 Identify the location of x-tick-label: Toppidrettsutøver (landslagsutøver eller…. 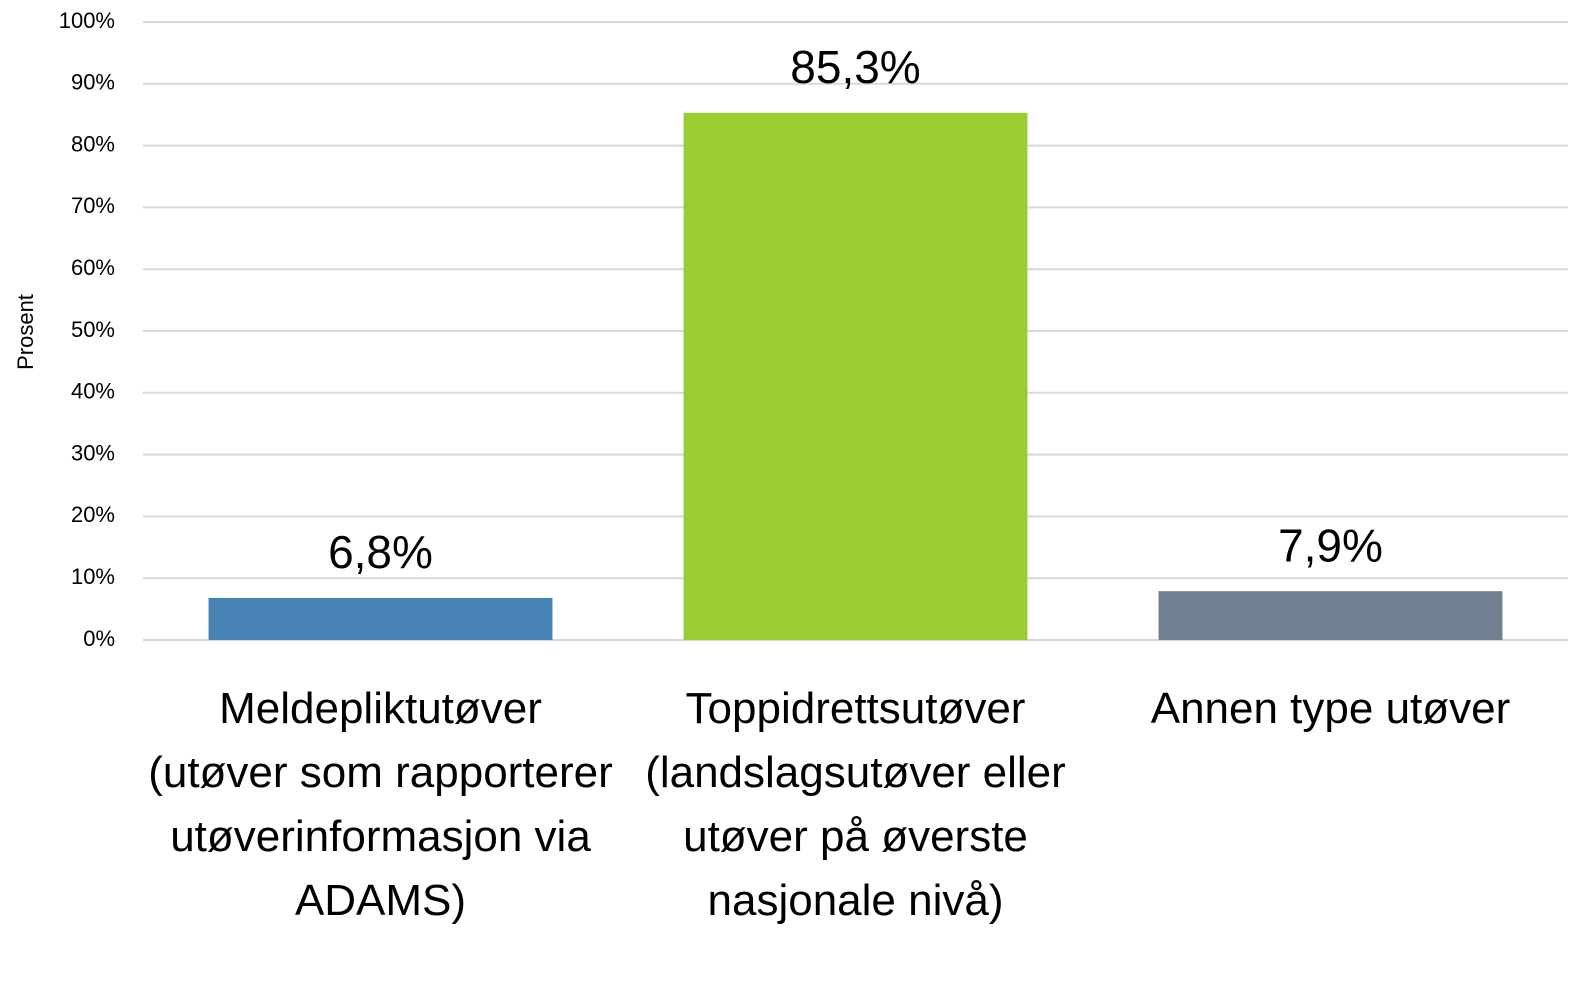
(855, 804).